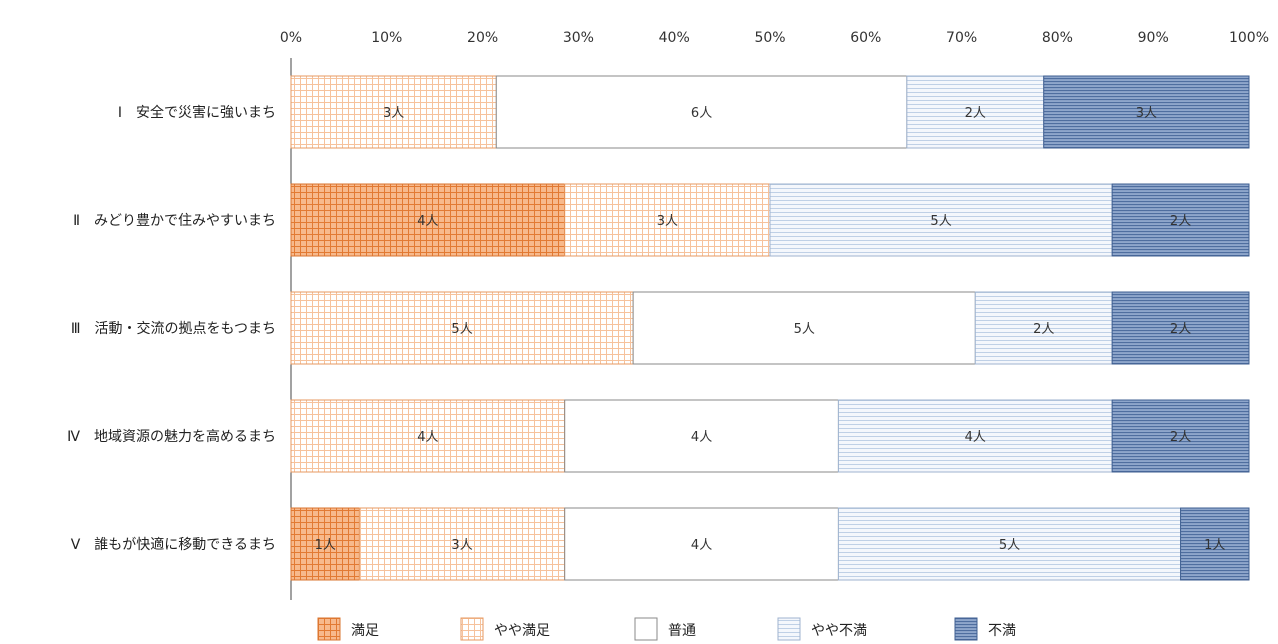 The width and height of the screenshot is (1278, 644). What do you see at coordinates (769, 38) in the screenshot?
I see `x-tick-label: 50%` at bounding box center [769, 38].